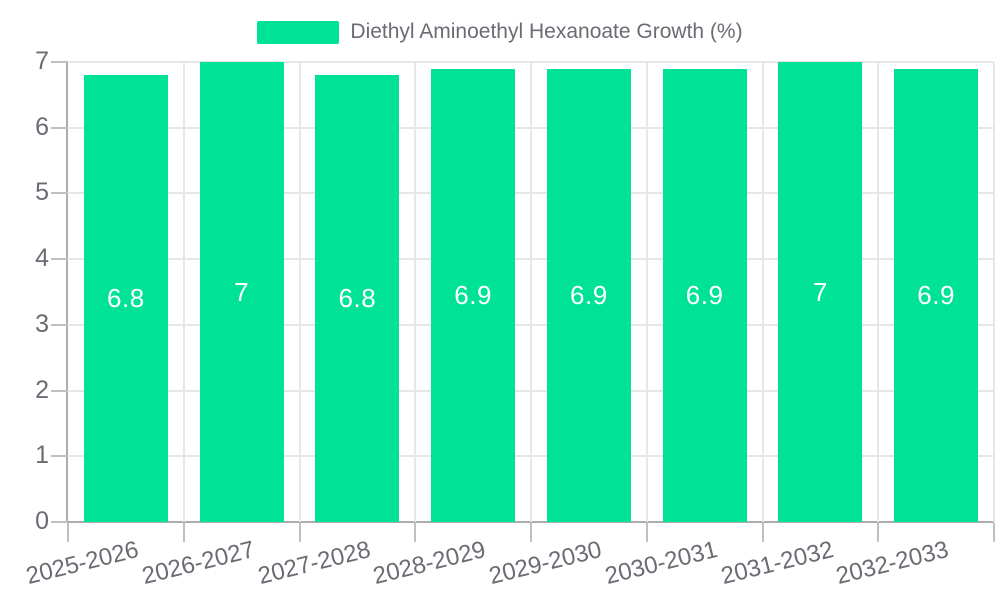  I want to click on y-axis-line, so click(67, 292).